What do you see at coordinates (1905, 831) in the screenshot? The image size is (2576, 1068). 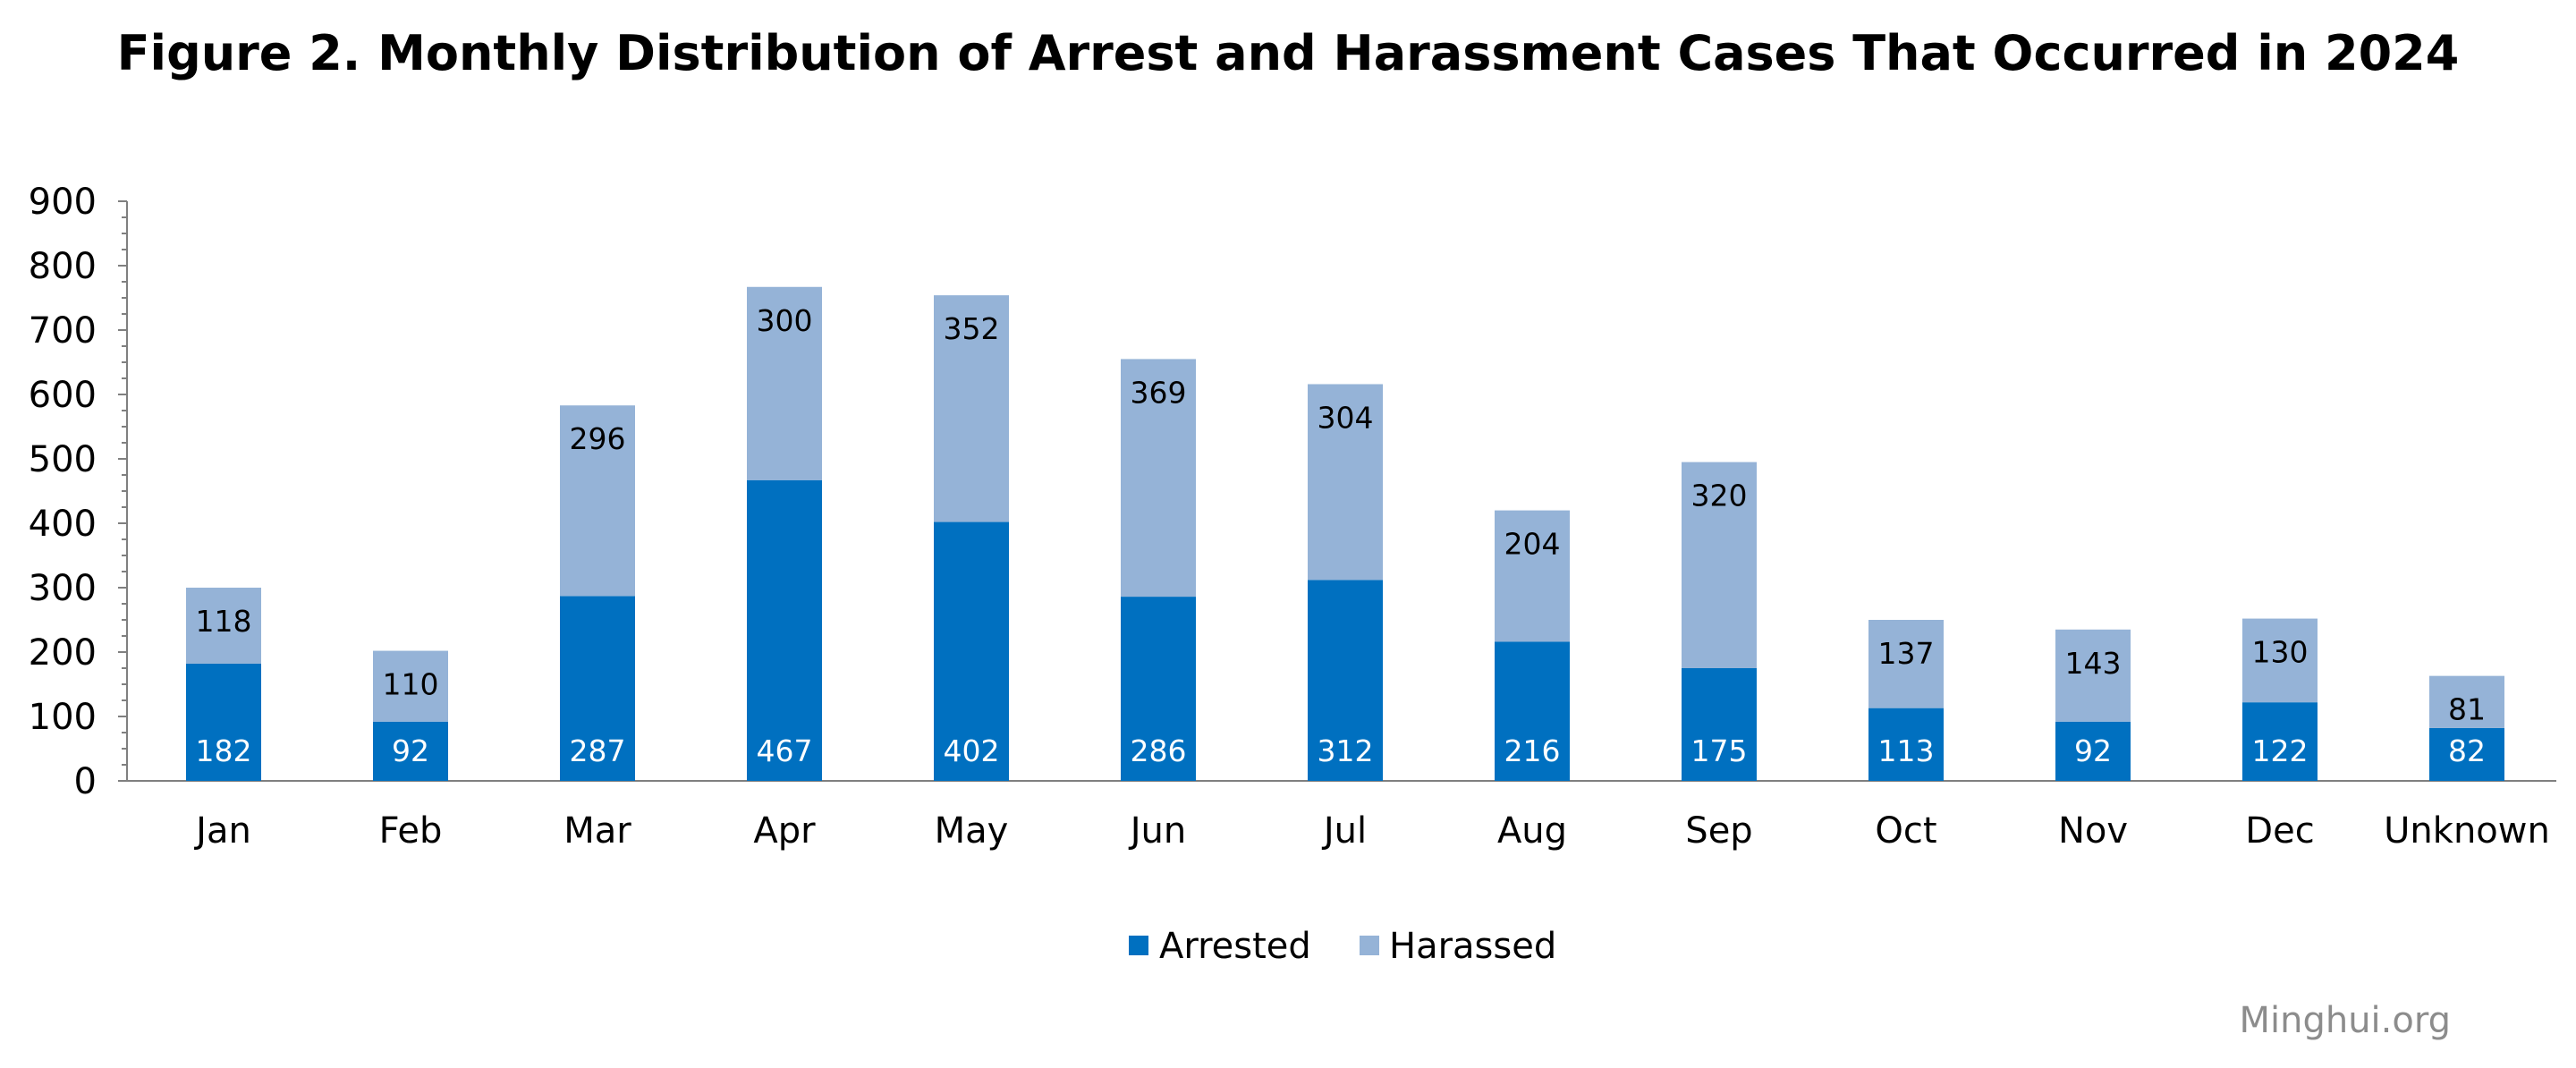 I see `x-tick-label: Oct` at bounding box center [1905, 831].